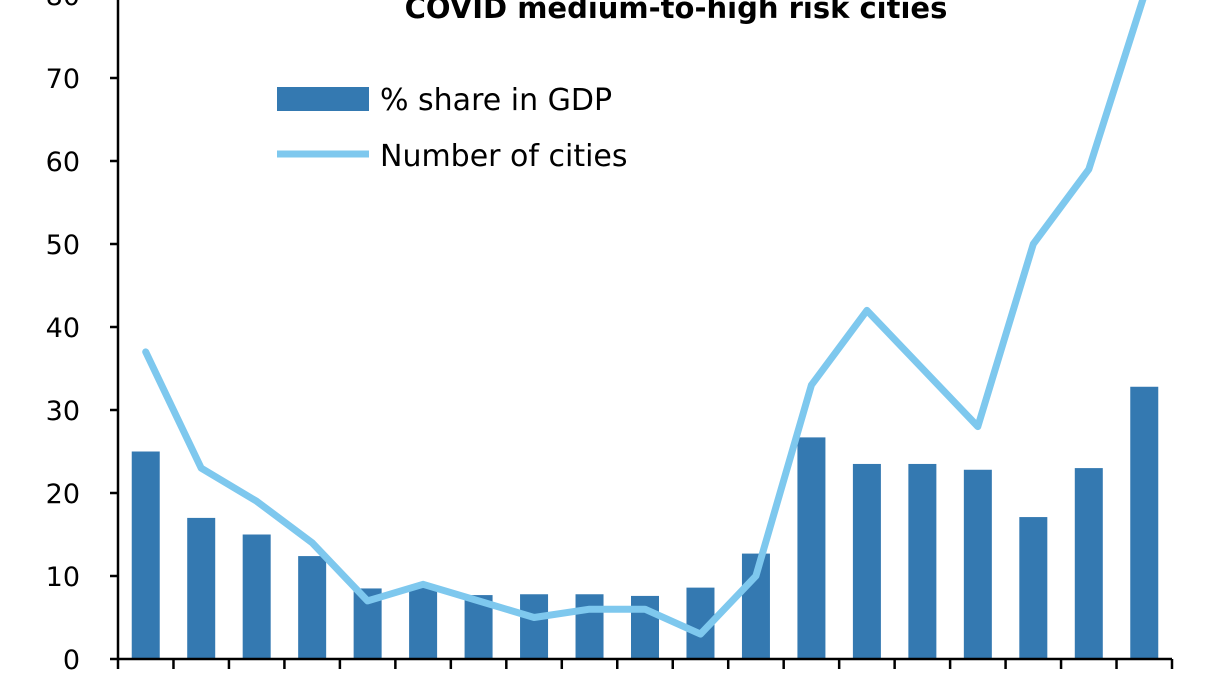 Image resolution: width=1226 pixels, height=690 pixels. Describe the element at coordinates (63, 411) in the screenshot. I see `y-tick-label: 30` at that location.